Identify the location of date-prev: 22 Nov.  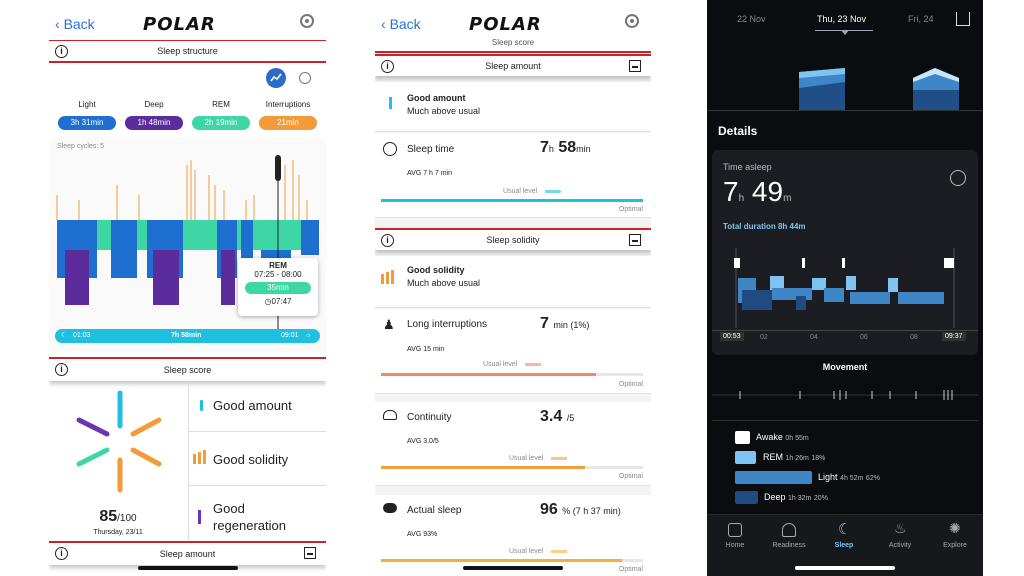
(751, 19).